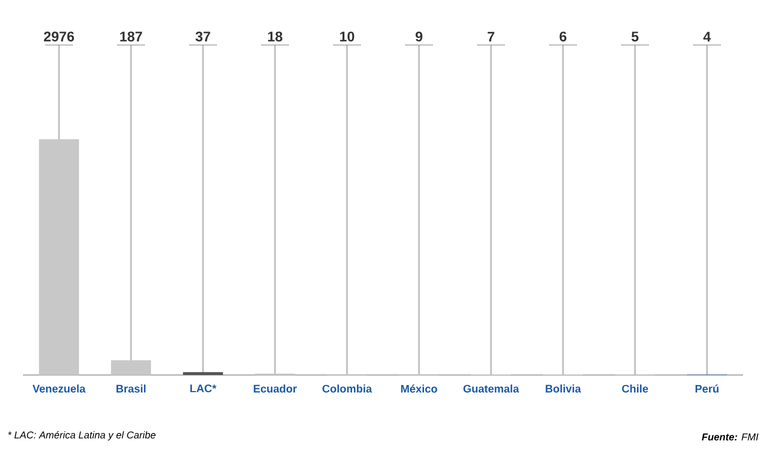 The image size is (766, 450). What do you see at coordinates (275, 388) in the screenshot?
I see `x-tick-label: Ecuador` at bounding box center [275, 388].